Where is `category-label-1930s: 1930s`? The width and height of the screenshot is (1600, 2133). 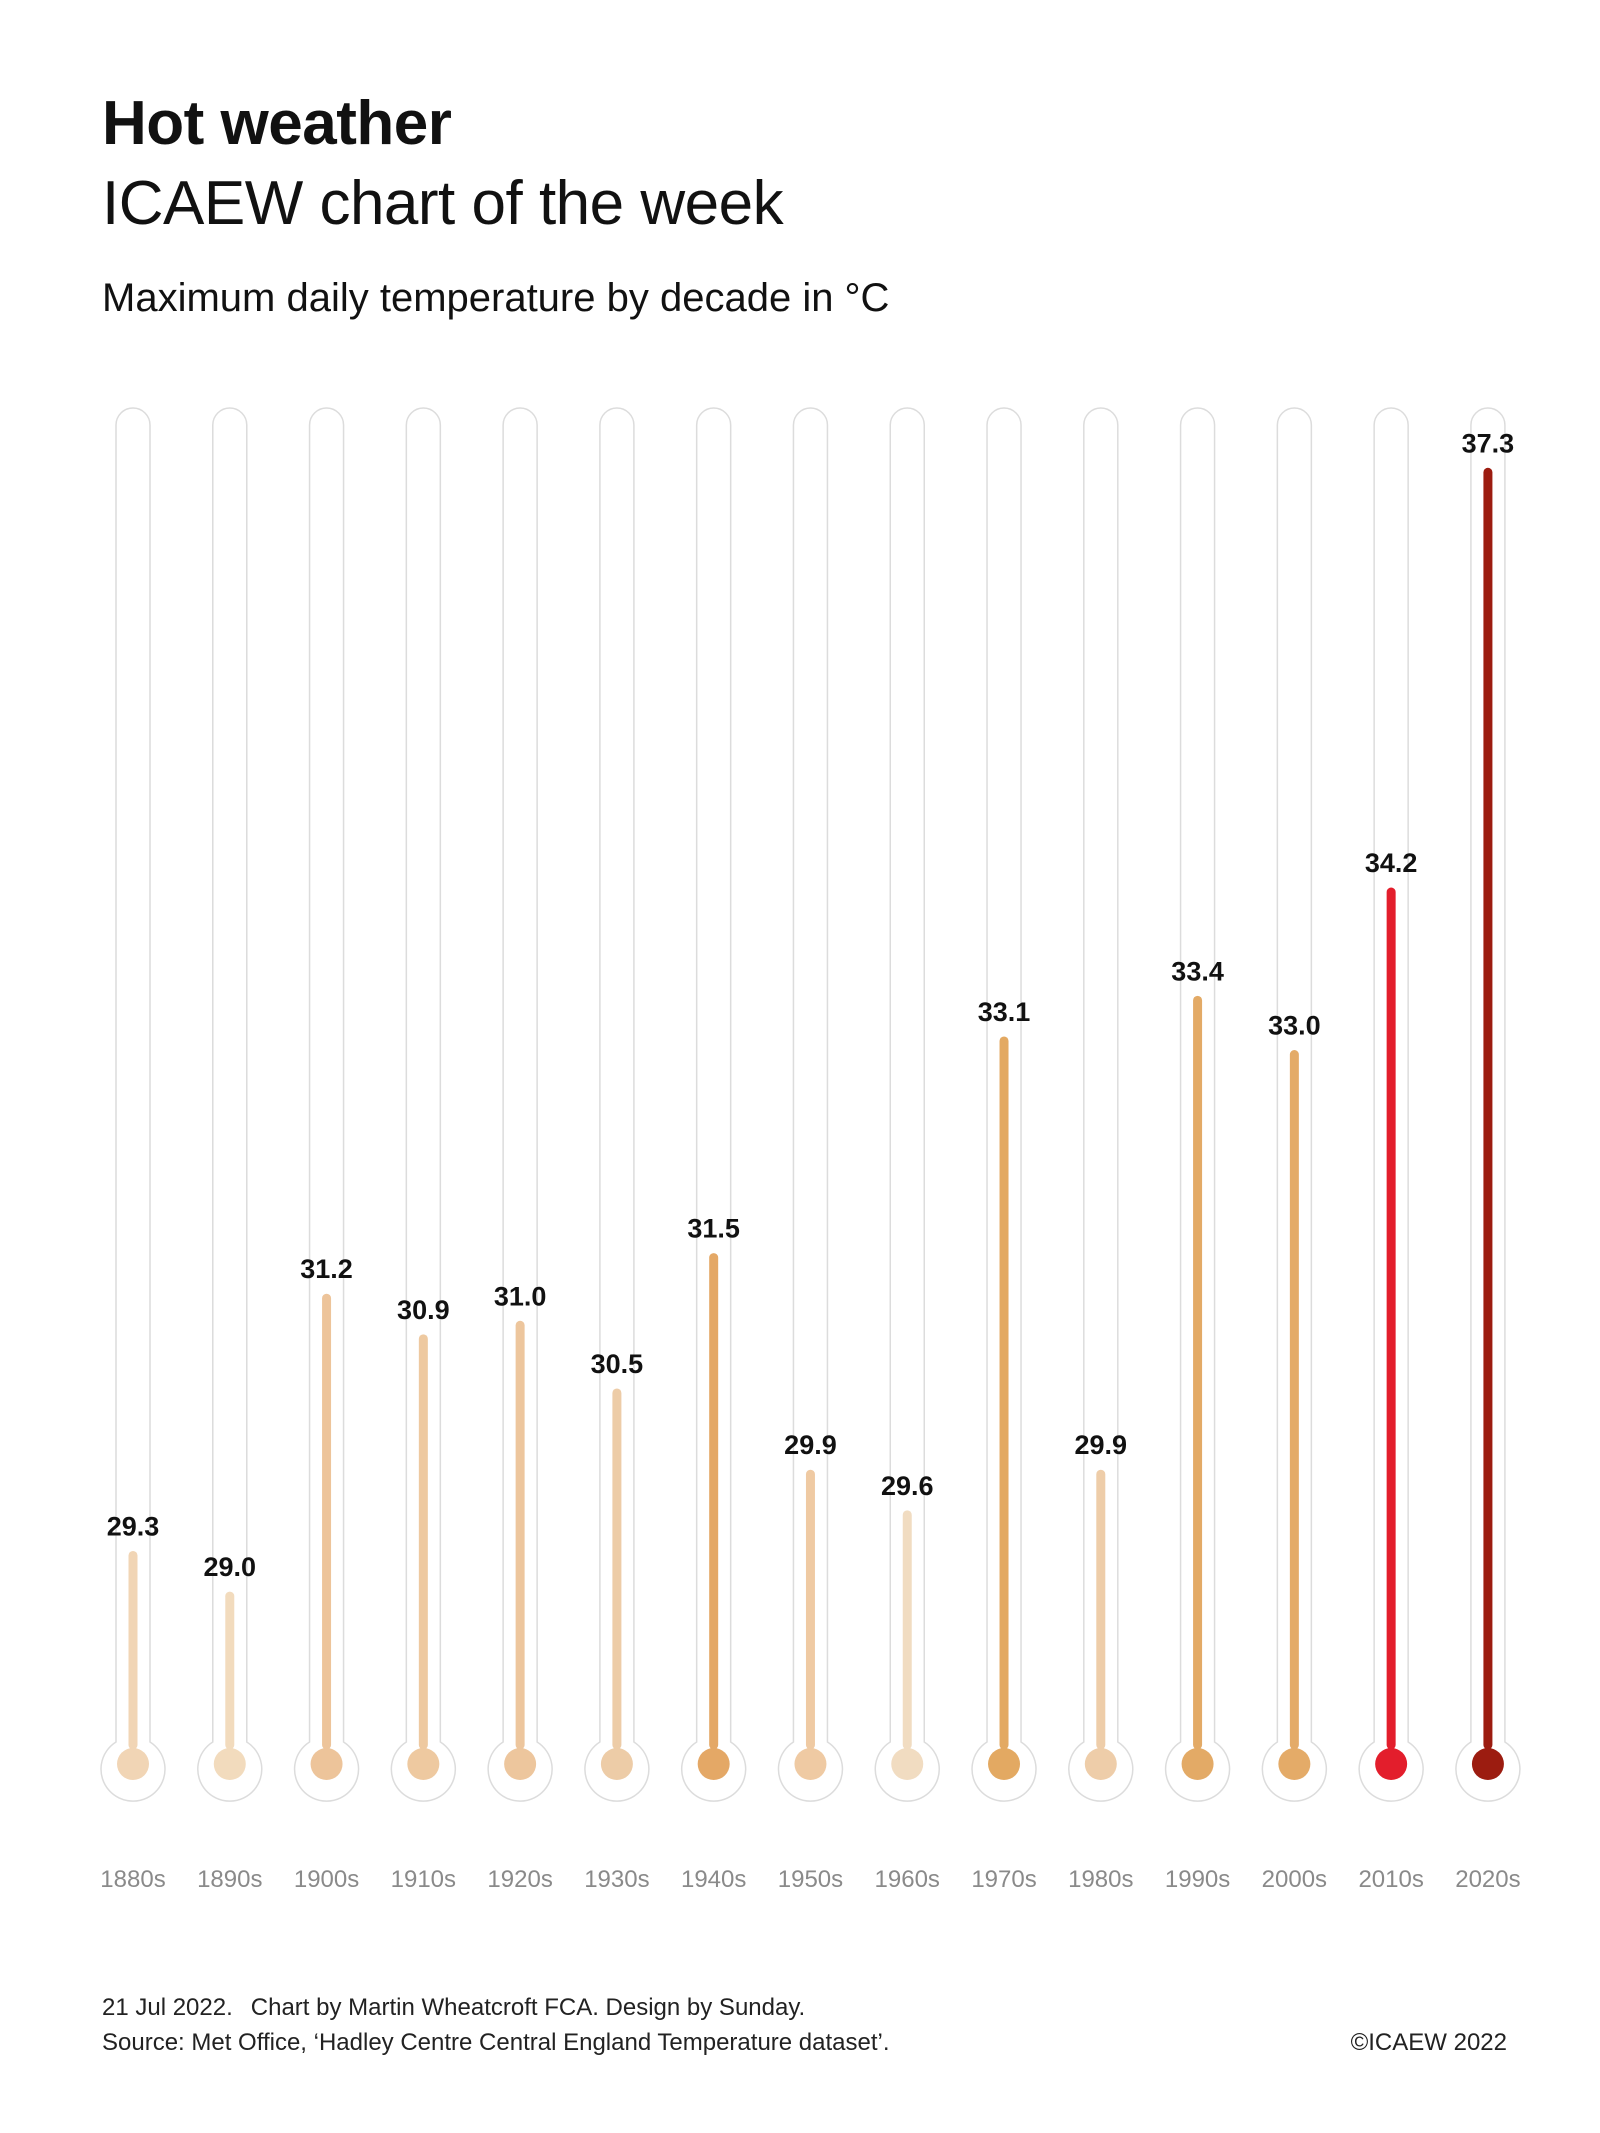
category-label-1930s: 1930s is located at coordinates (616, 1879).